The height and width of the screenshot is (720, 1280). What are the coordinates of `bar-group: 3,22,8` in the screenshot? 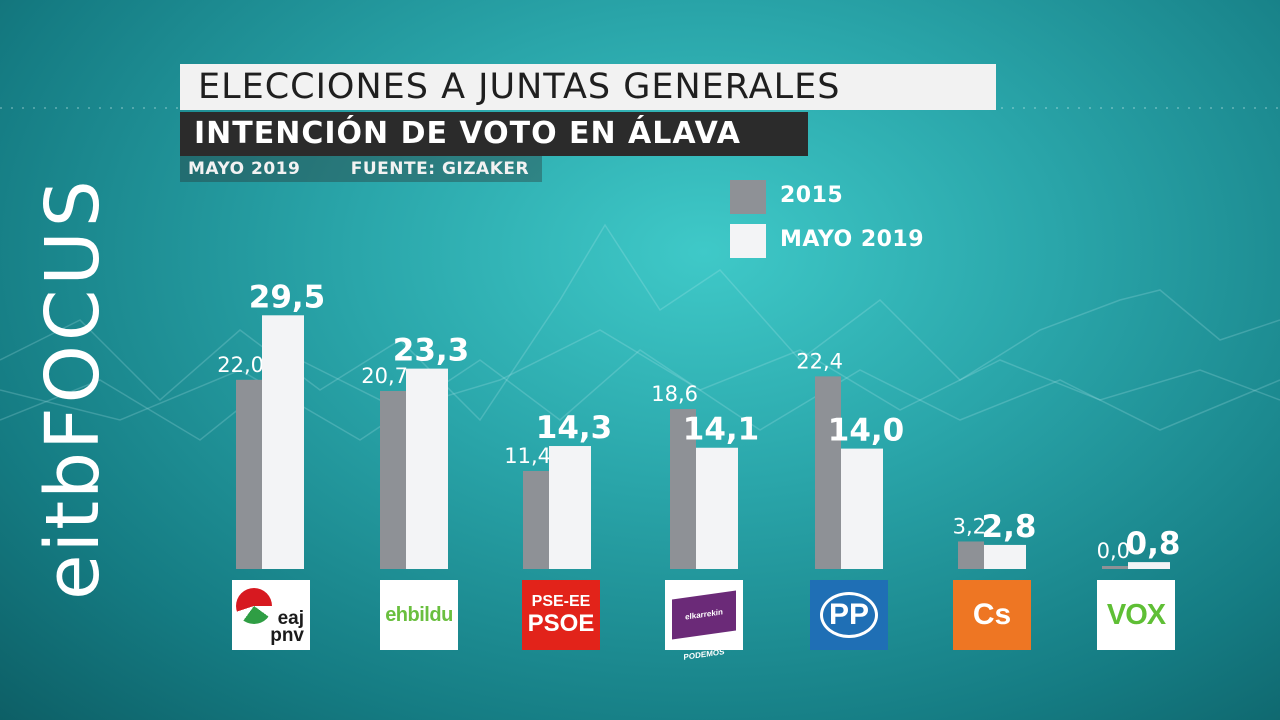 It's located at (995, 539).